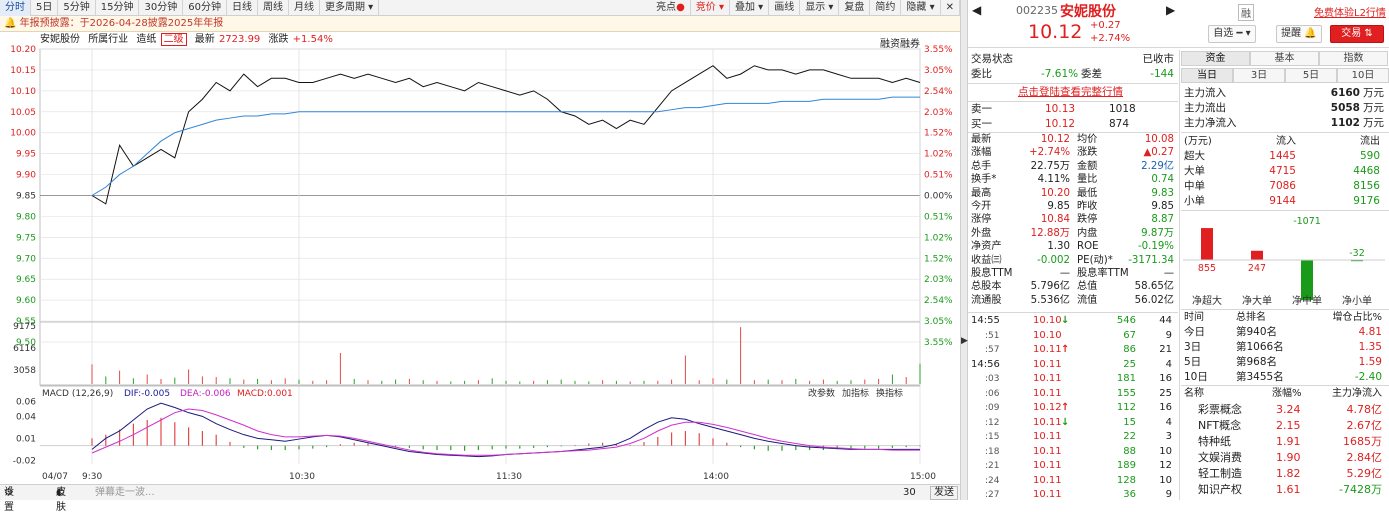 The image size is (1389, 515). What do you see at coordinates (1168, 436) in the screenshot?
I see `tick-count: 3` at bounding box center [1168, 436].